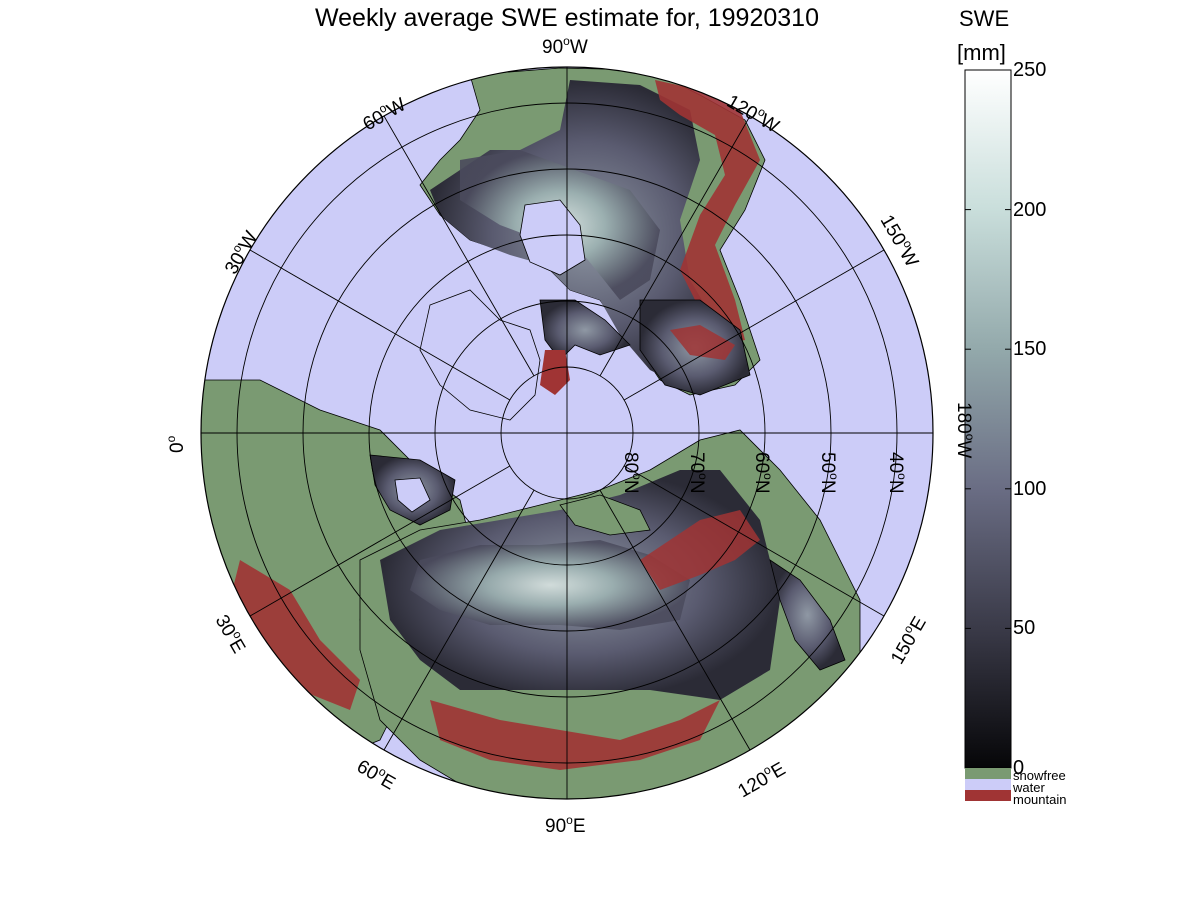 The width and height of the screenshot is (1200, 900). What do you see at coordinates (1040, 799) in the screenshot?
I see `legend-label-mountain: mountain` at bounding box center [1040, 799].